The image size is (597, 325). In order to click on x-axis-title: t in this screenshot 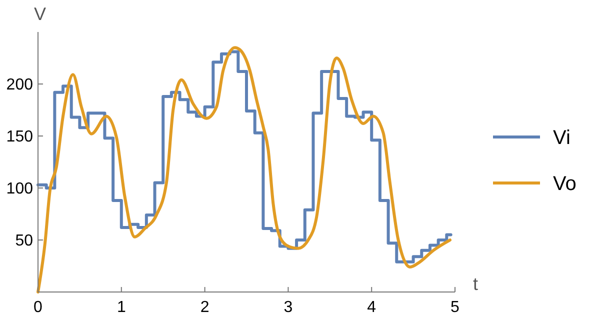, I will do `click(475, 284)`.